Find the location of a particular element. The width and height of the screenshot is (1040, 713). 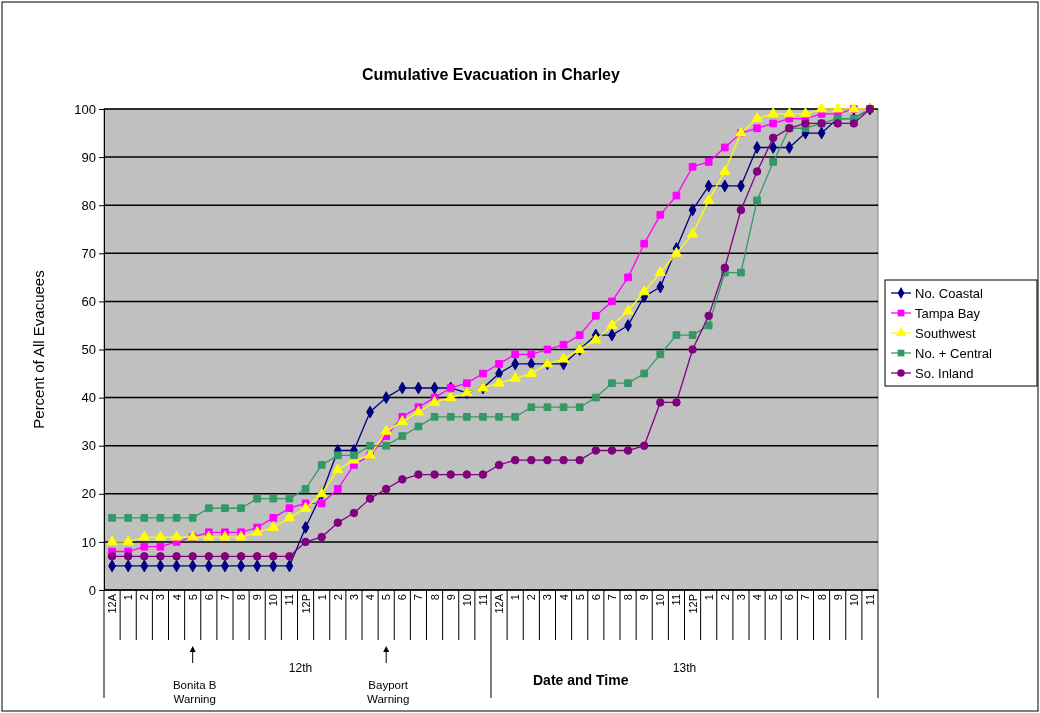

y-tick-label: 10 is located at coordinates (88, 542).